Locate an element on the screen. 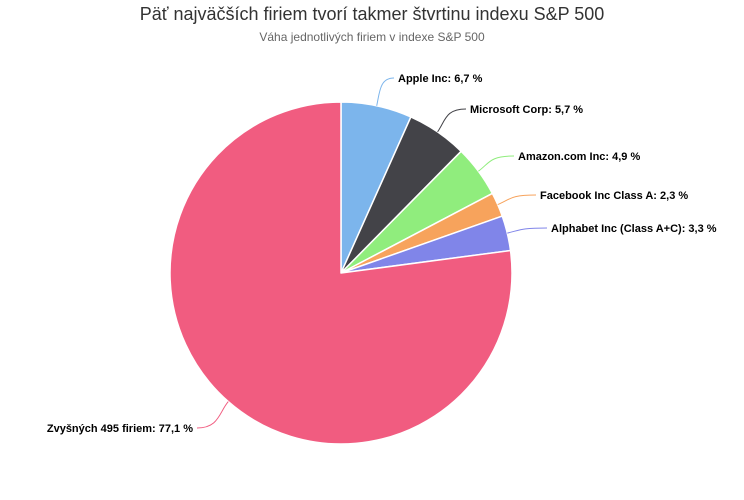 The image size is (744, 500). data-label-zvy-n-ch-495-firiem: Zvyšných 495 firiem: 77,1 % is located at coordinates (120, 429).